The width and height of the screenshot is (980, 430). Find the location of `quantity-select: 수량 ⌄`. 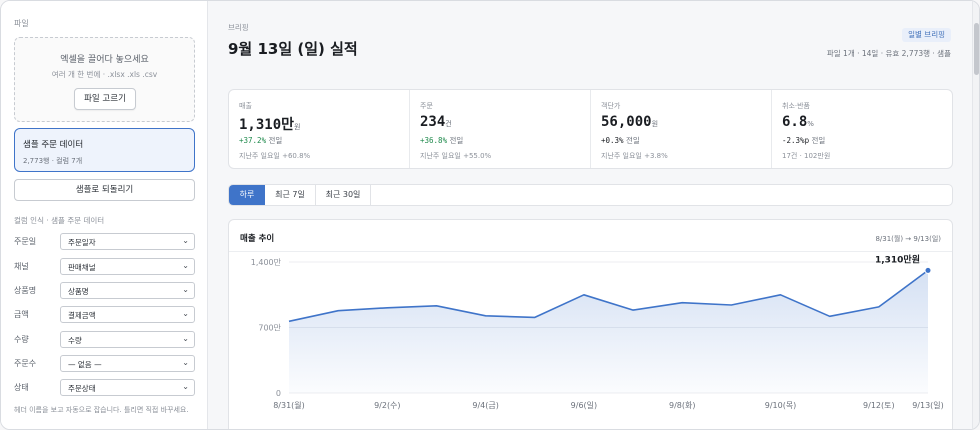

quantity-select: 수량 ⌄ is located at coordinates (127, 339).